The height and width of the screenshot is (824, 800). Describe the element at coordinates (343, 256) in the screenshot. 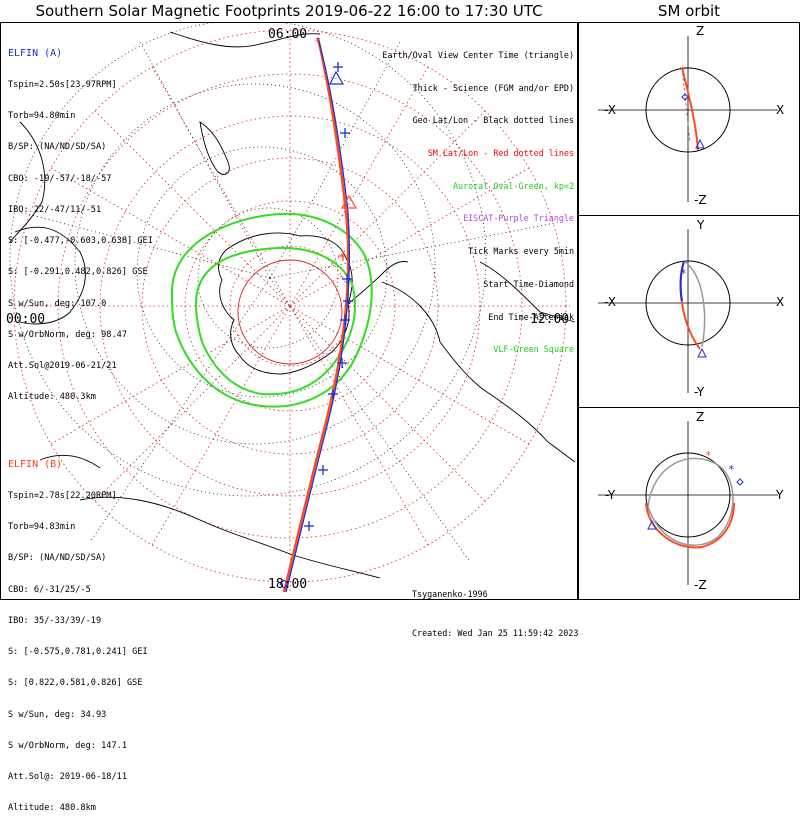

I see `tick-marks-b` at that location.